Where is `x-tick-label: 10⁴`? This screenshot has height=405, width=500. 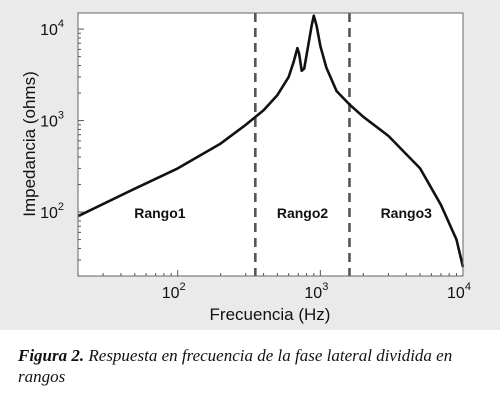 x-tick-label: 10⁴ is located at coordinates (459, 291).